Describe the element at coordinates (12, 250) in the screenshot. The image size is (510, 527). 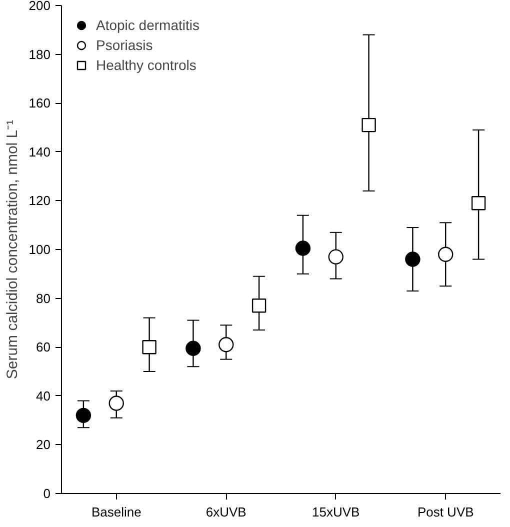
I see `y-axis-title: Serum calcidiol concentration, nmol L⁻¹` at that location.